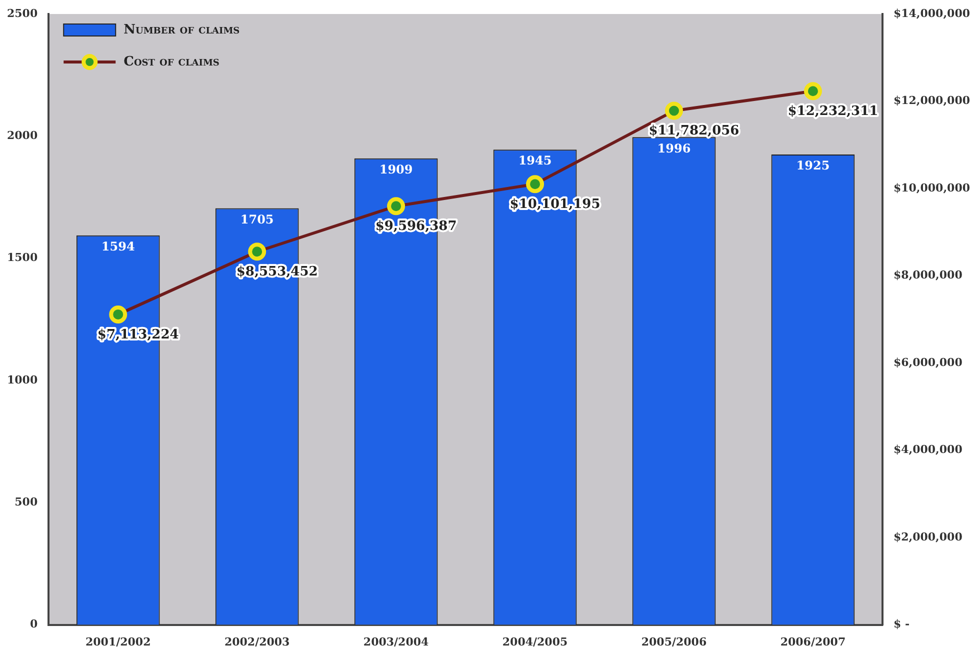 This screenshot has width=977, height=654. I want to click on y2-tick-label: $10,000,000, so click(931, 187).